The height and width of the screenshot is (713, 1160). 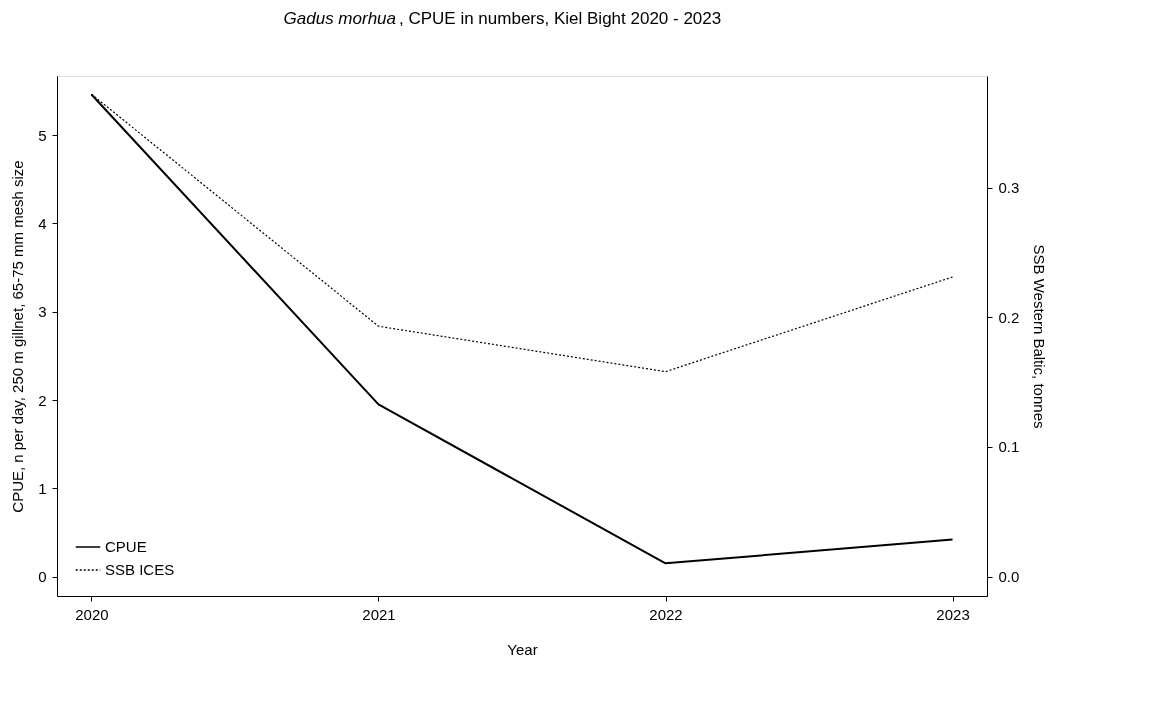 I want to click on legend-label: CPUE, so click(x=126, y=546).